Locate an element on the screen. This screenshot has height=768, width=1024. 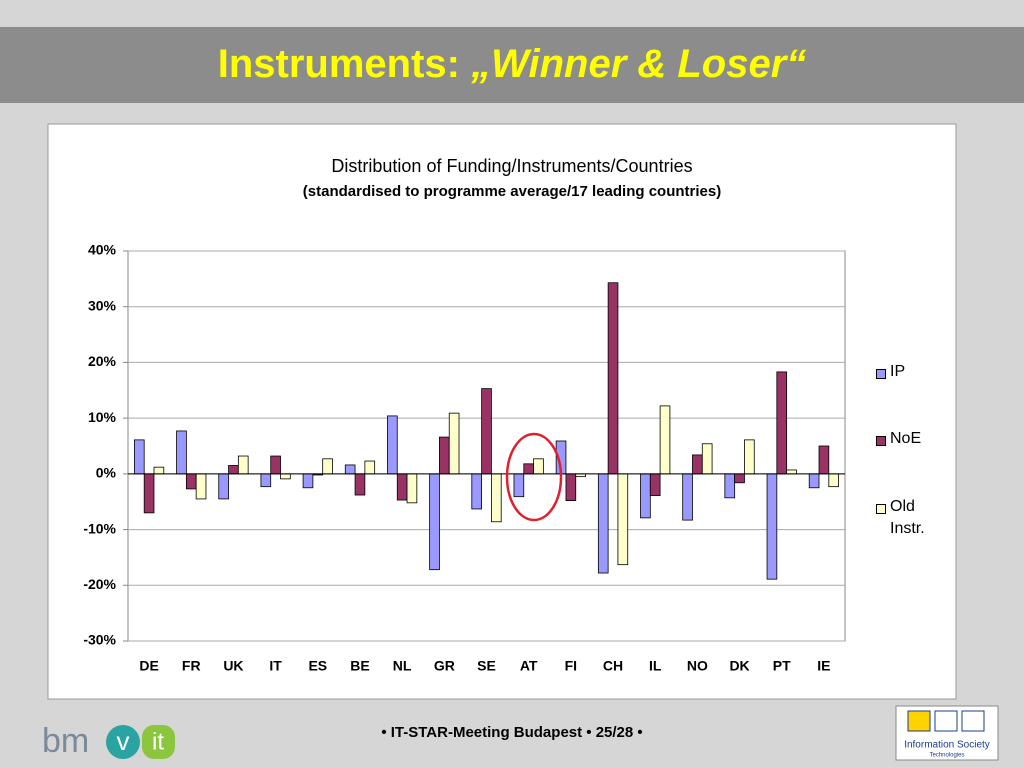
legend-label: Old Instr. is located at coordinates (907, 517).